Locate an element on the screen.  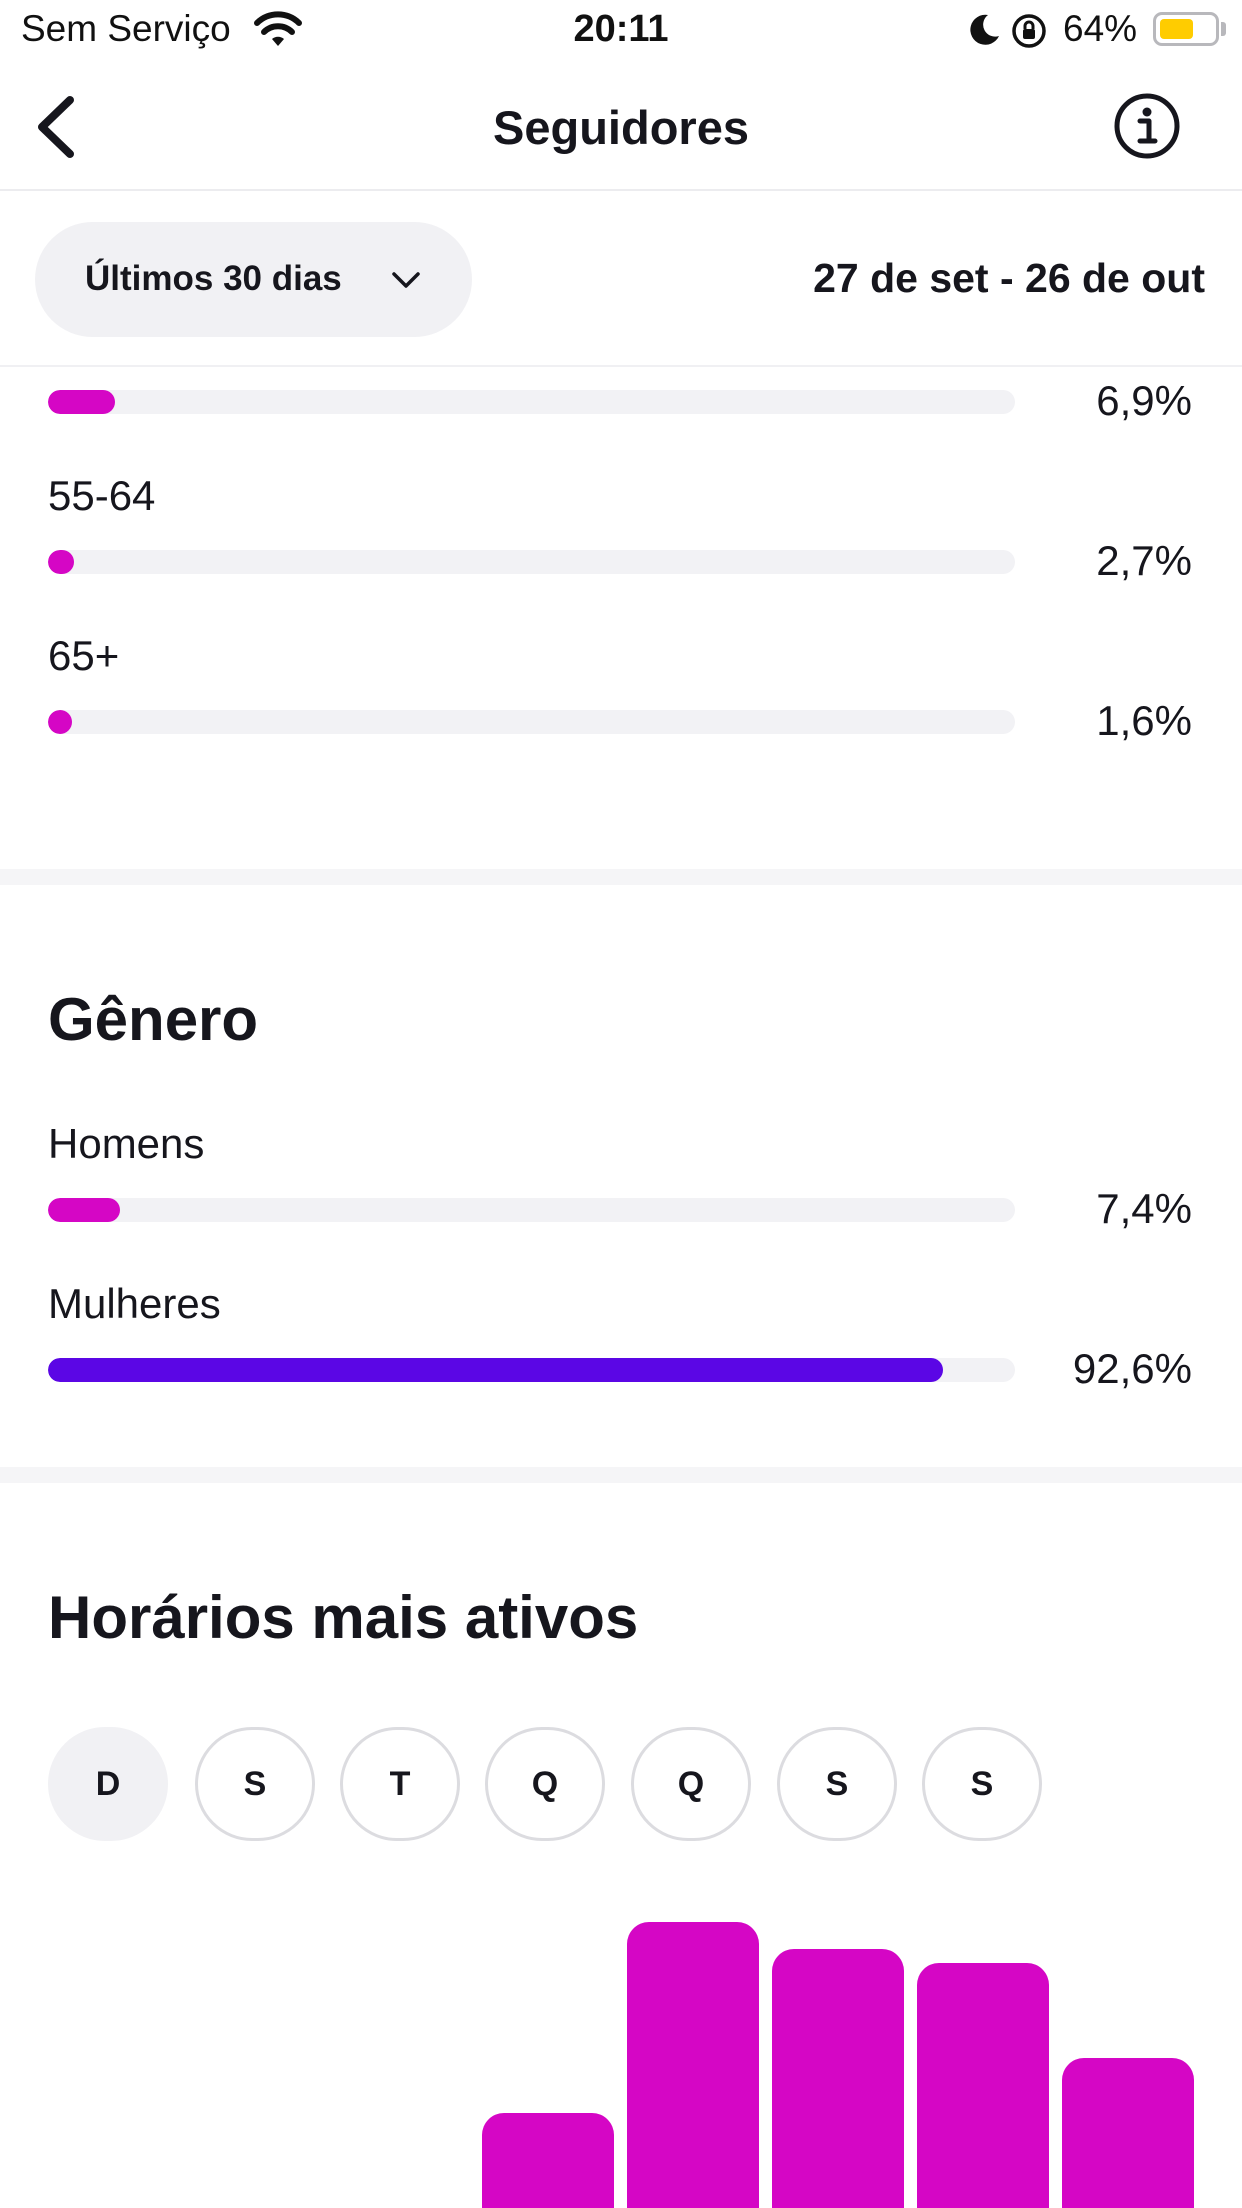
chevron-down-icon is located at coordinates (406, 280).